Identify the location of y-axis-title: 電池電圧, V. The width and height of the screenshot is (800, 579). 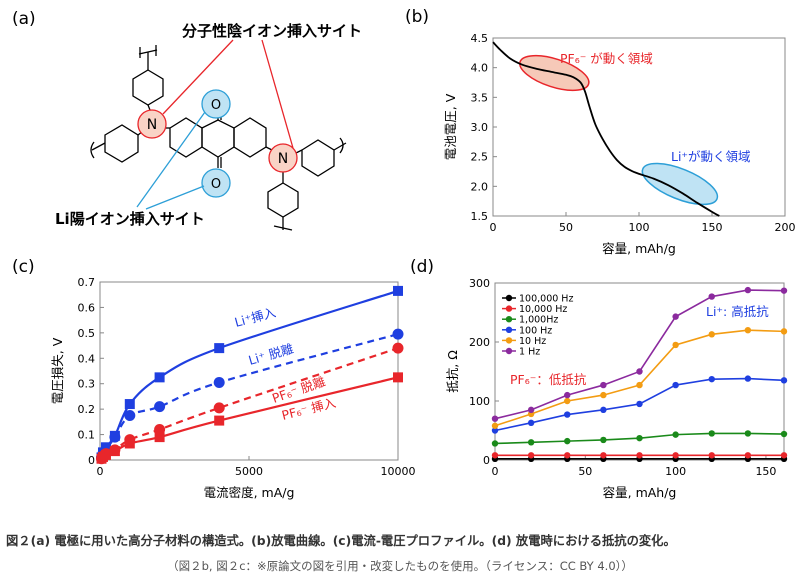
(450, 126).